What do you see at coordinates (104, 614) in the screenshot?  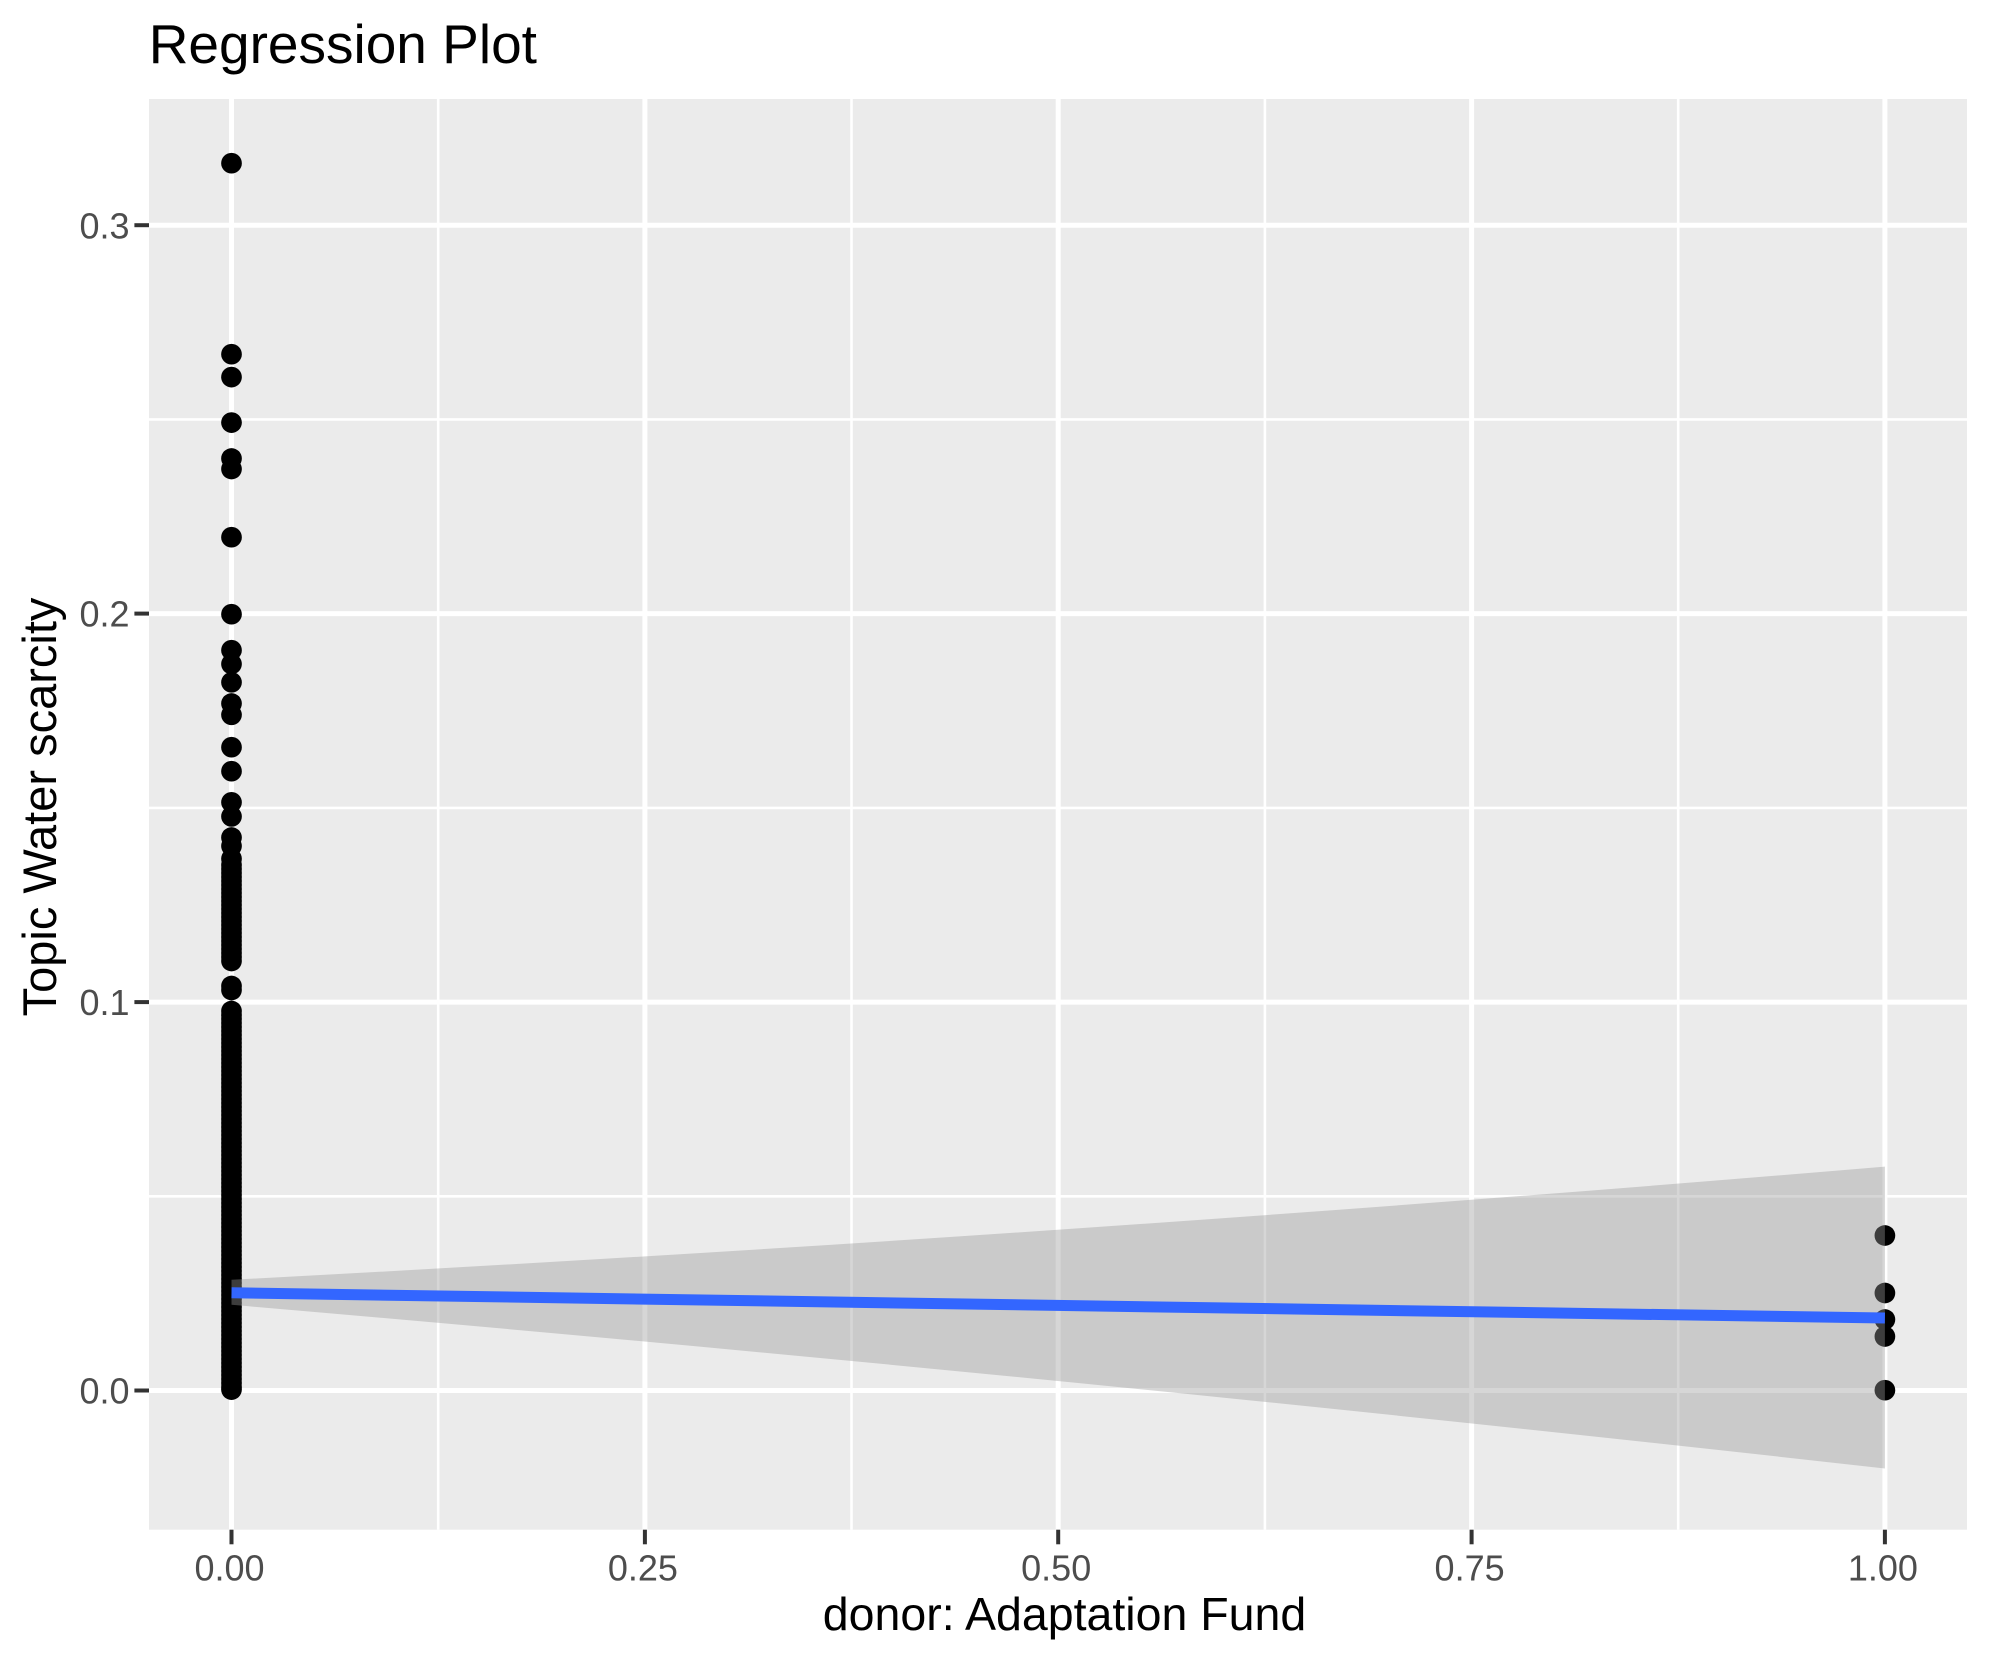 I see `svg-text: 0.2` at bounding box center [104, 614].